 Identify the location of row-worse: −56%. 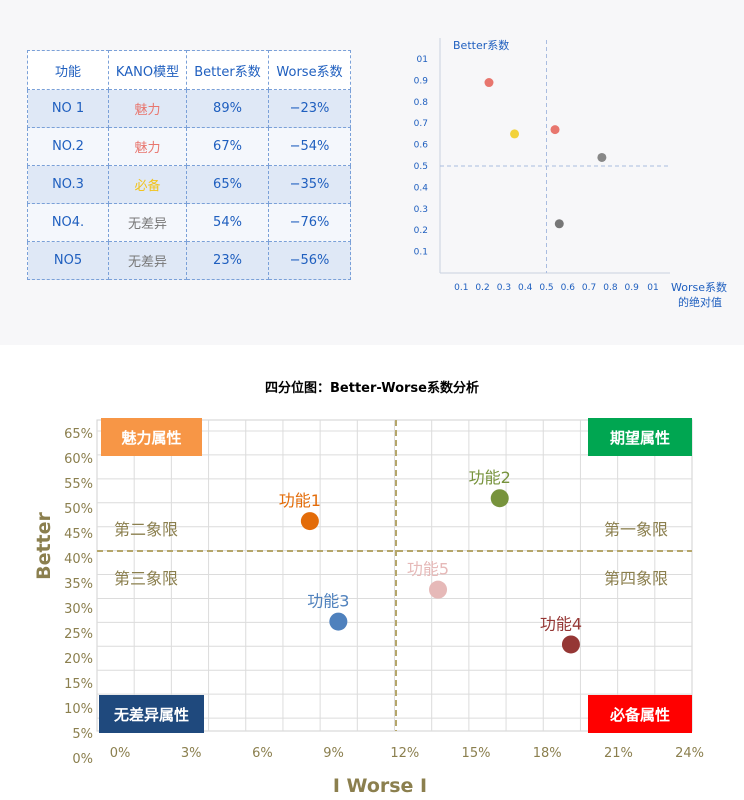
(309, 260).